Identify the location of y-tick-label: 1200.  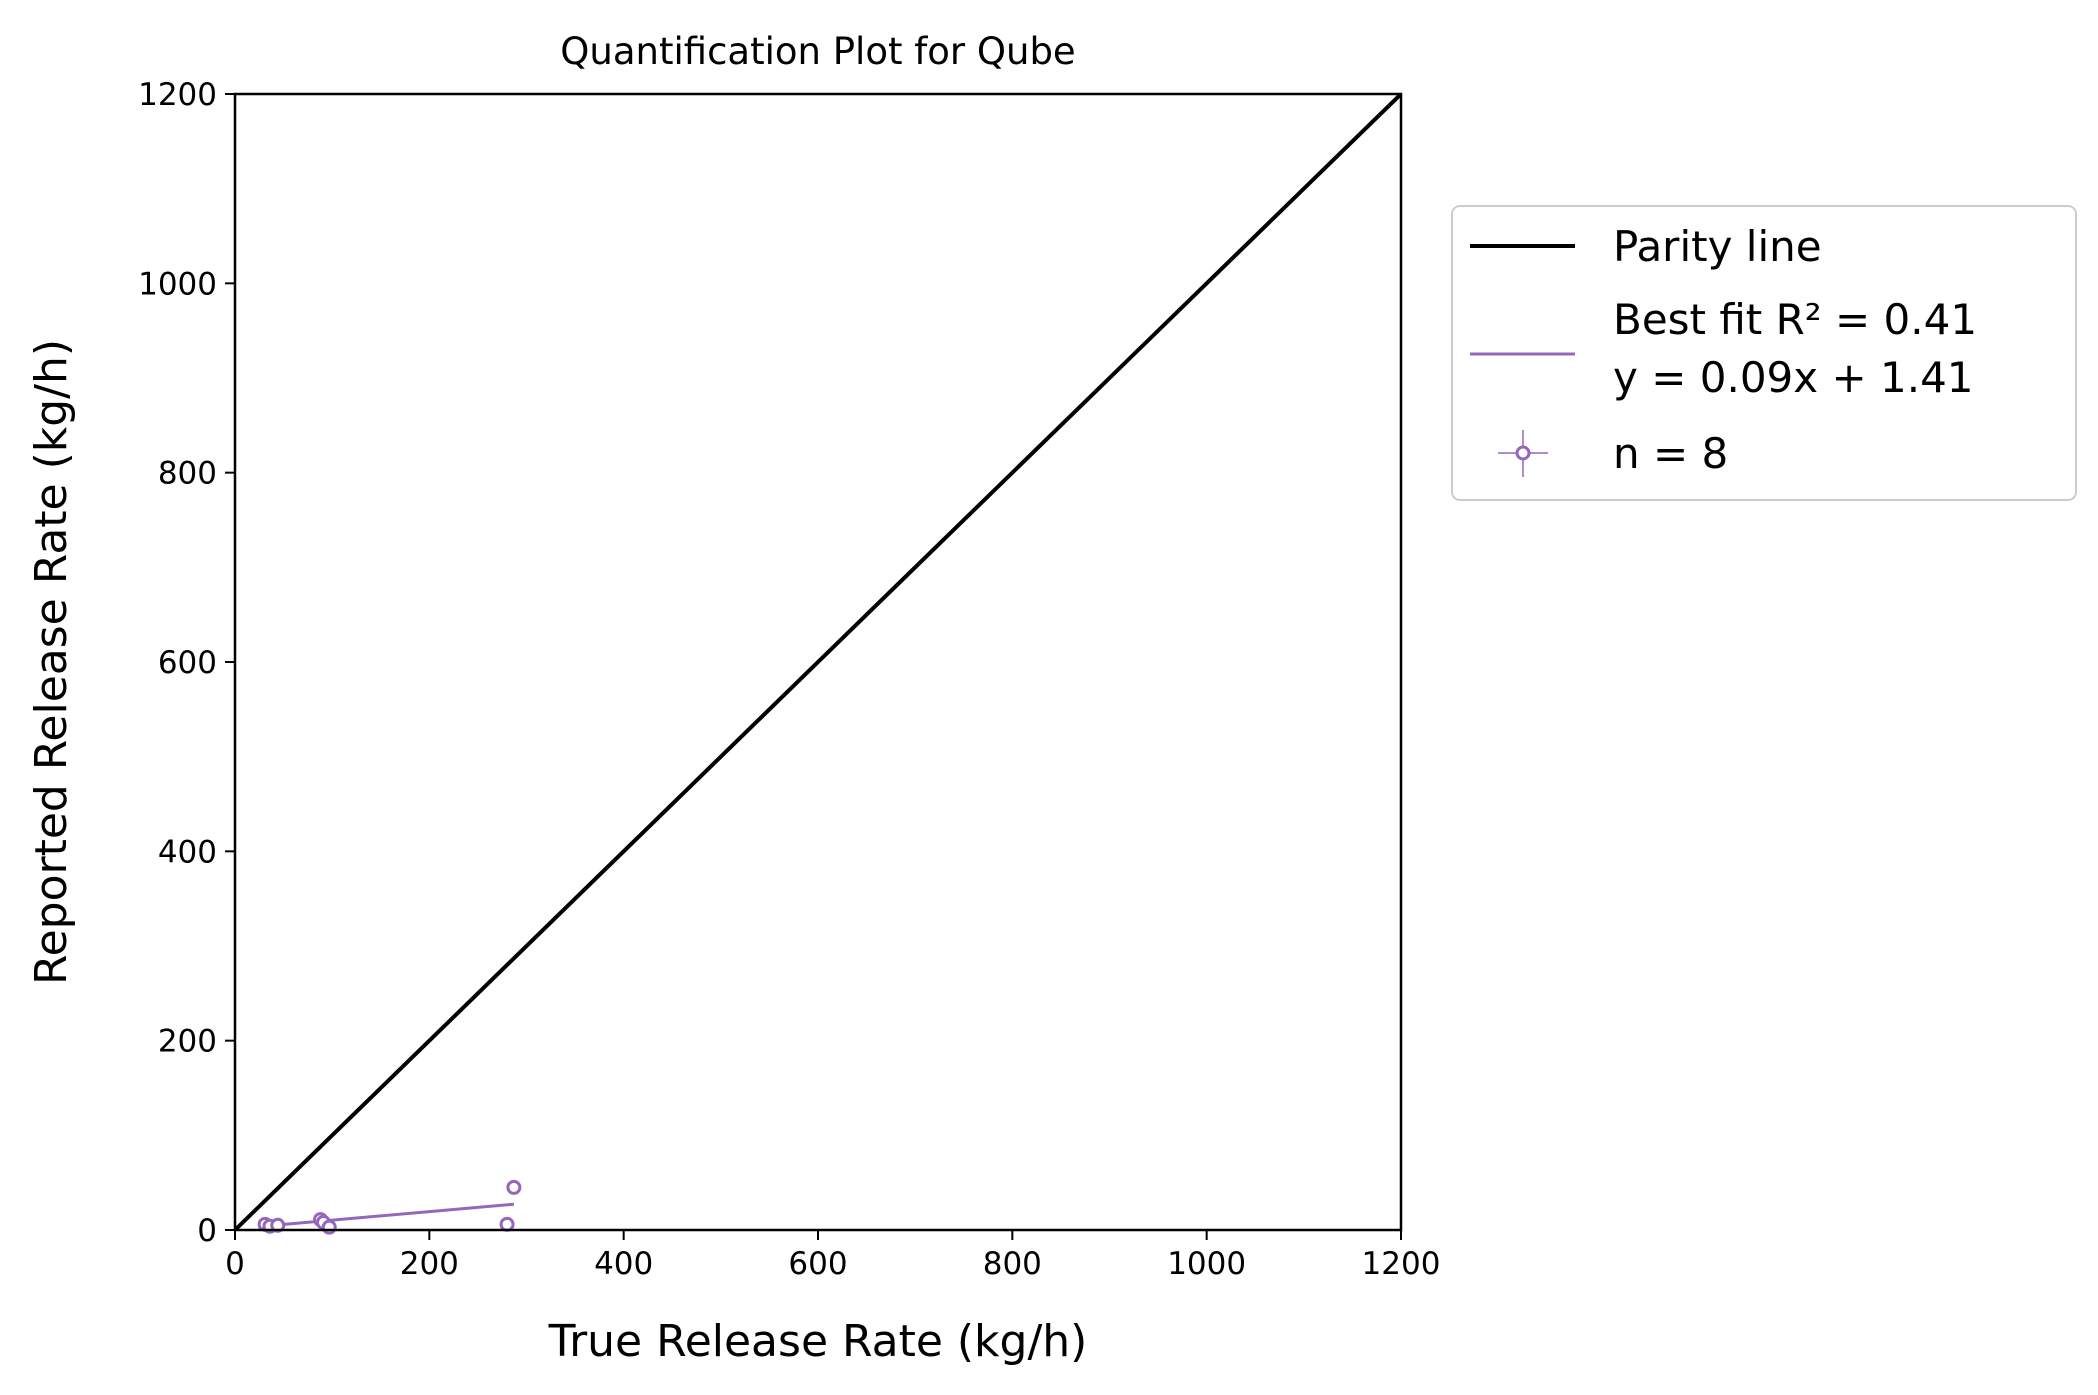
(177, 95).